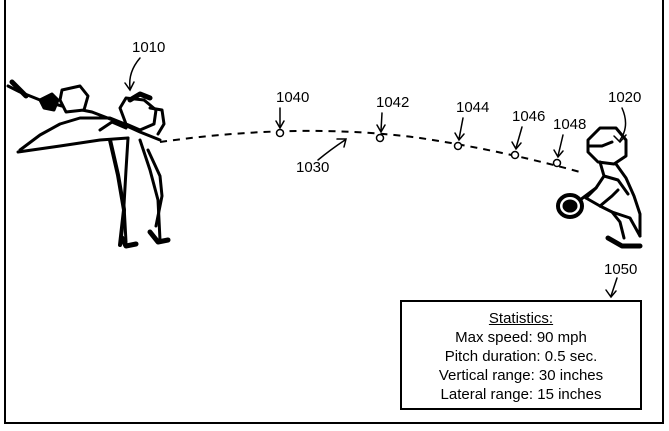 This screenshot has width=669, height=431. Describe the element at coordinates (620, 269) in the screenshot. I see `label-1050: 1050` at that location.